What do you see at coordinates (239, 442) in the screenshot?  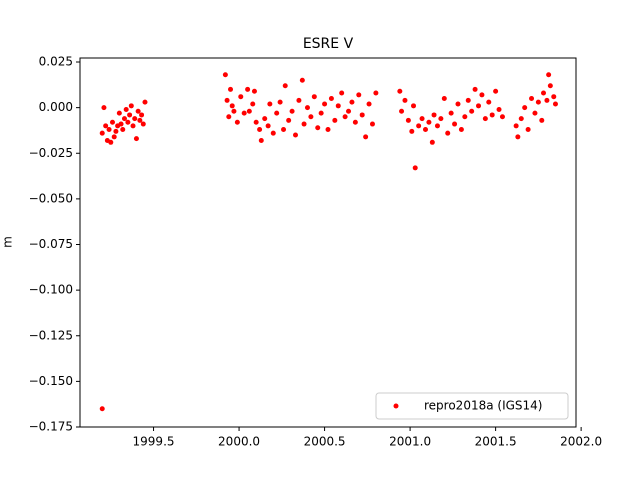 I see `x-tick-label: 2000.0` at bounding box center [239, 442].